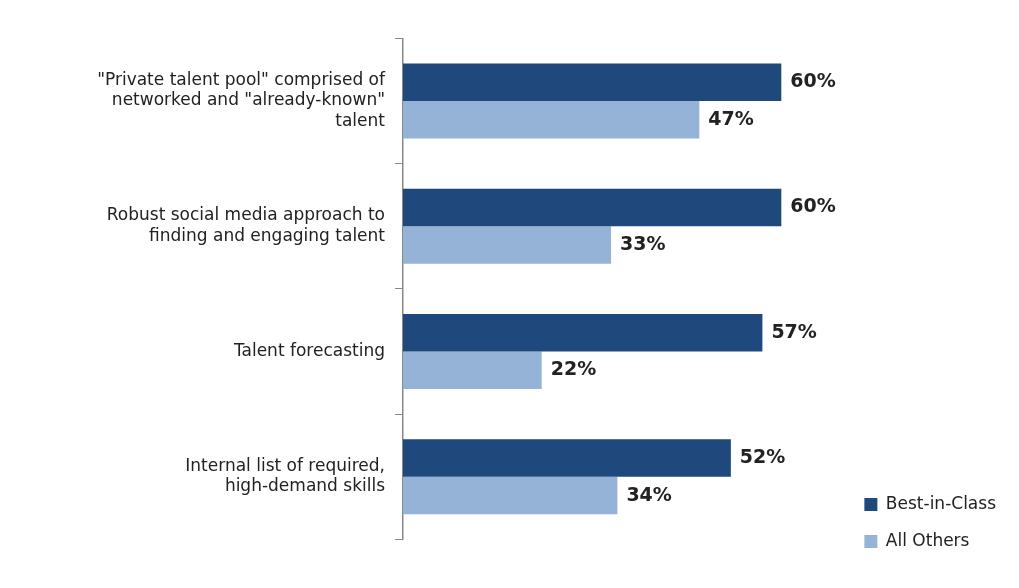 The image size is (1019, 588). What do you see at coordinates (246, 224) in the screenshot?
I see `y-tick-label: Robust social media approach to finding and engaging talent` at bounding box center [246, 224].